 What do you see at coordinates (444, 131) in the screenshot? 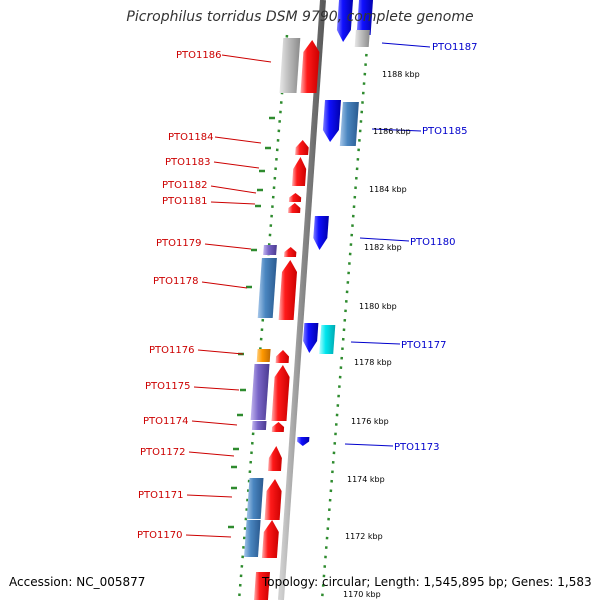
I see `right-gene-label: PTO1185` at bounding box center [444, 131].